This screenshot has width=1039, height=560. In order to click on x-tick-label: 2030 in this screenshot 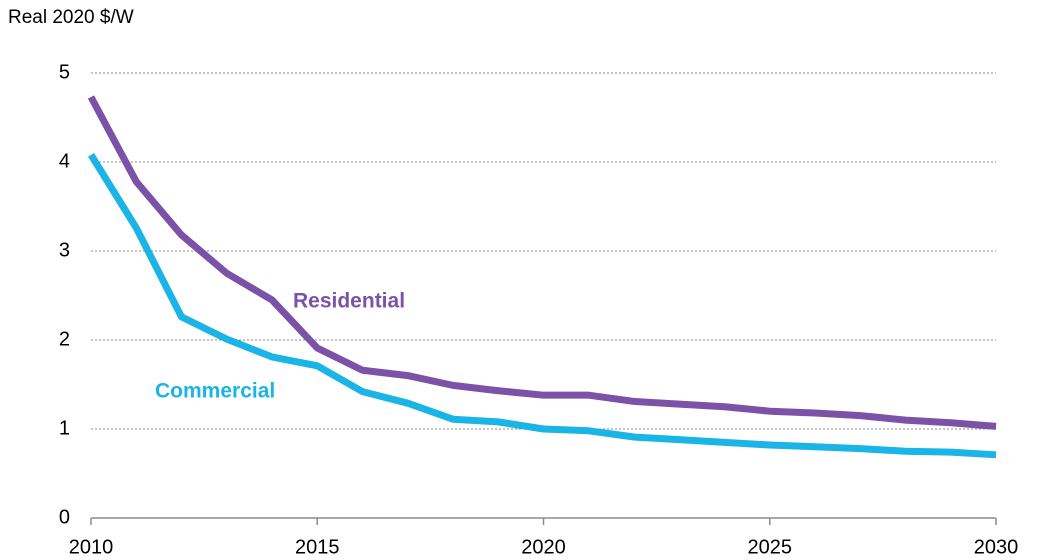, I will do `click(996, 547)`.